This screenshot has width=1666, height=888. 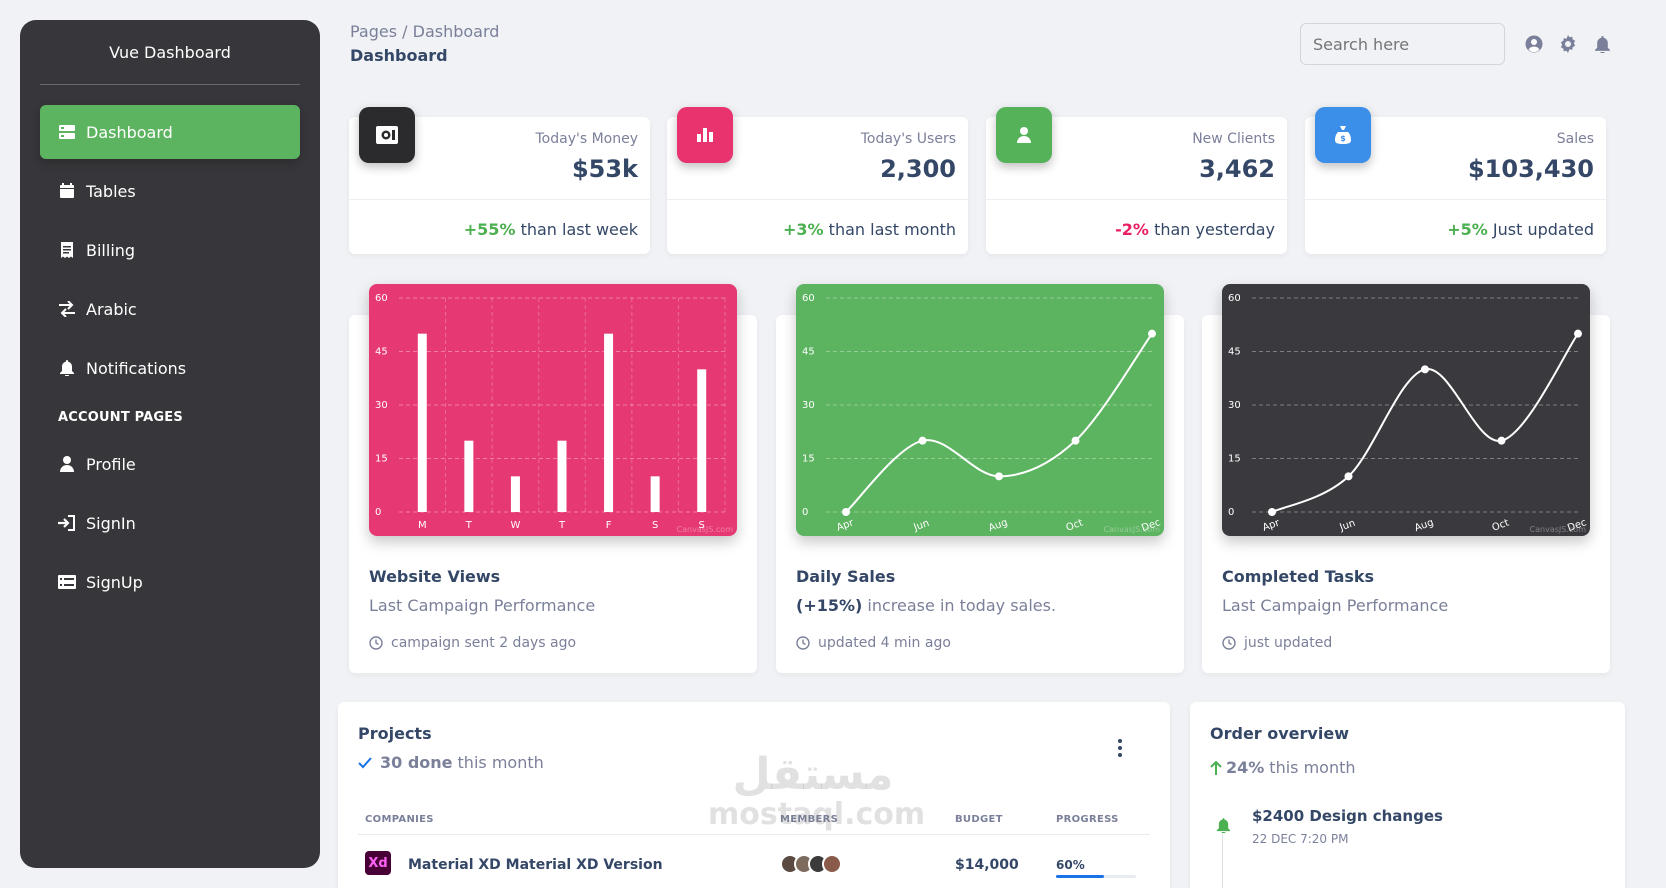 I want to click on sidebar-item-signin: SignIn, so click(x=170, y=523).